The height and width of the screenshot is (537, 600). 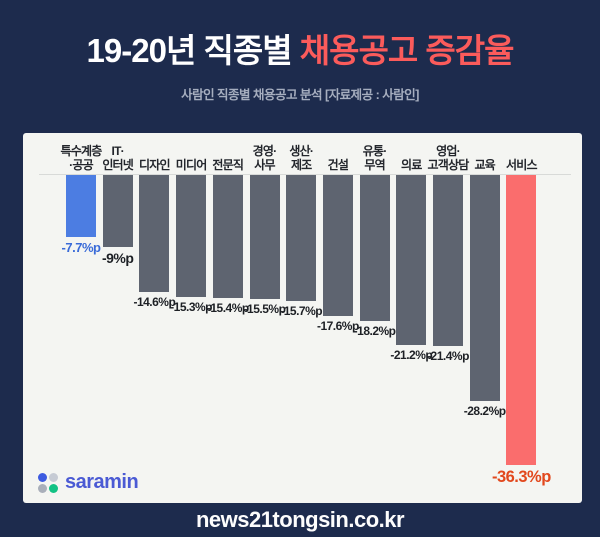 What do you see at coordinates (81, 247) in the screenshot?
I see `value-label: -7.7%p` at bounding box center [81, 247].